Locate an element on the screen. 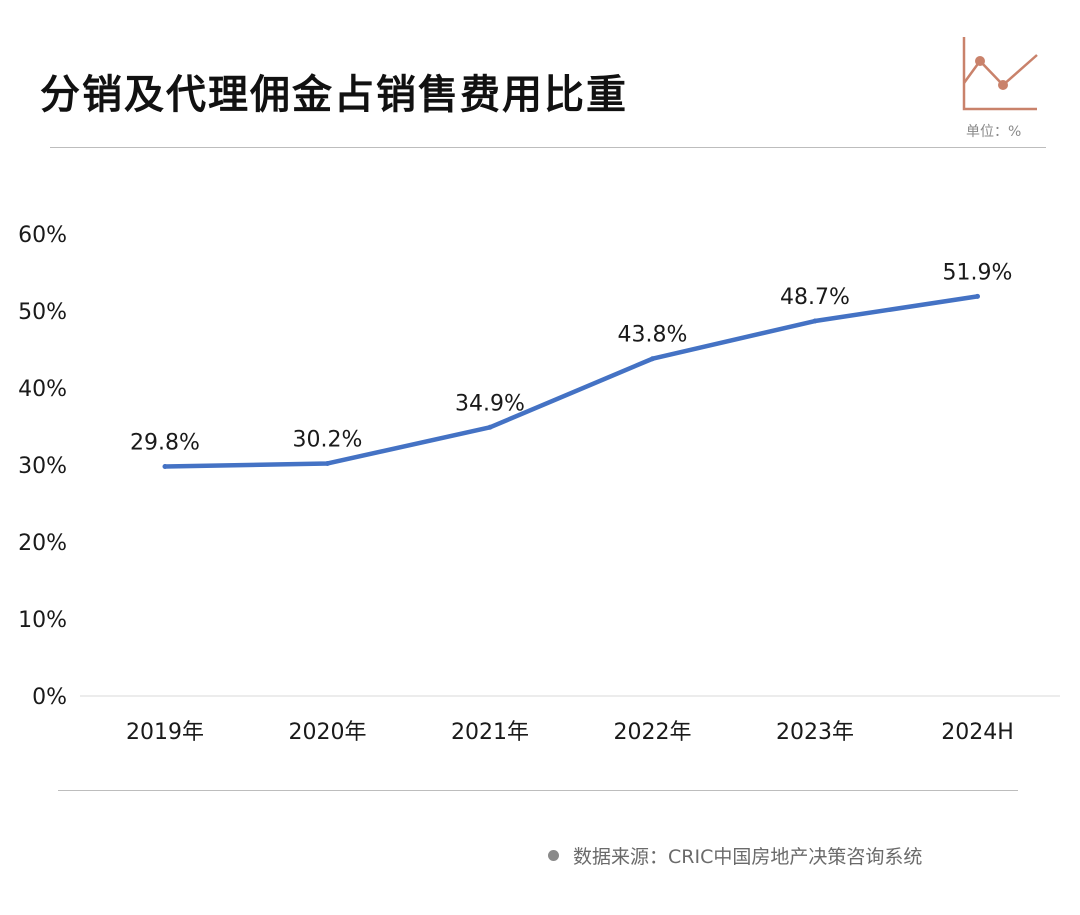 The width and height of the screenshot is (1080, 915). data-label: 43.8% is located at coordinates (653, 335).